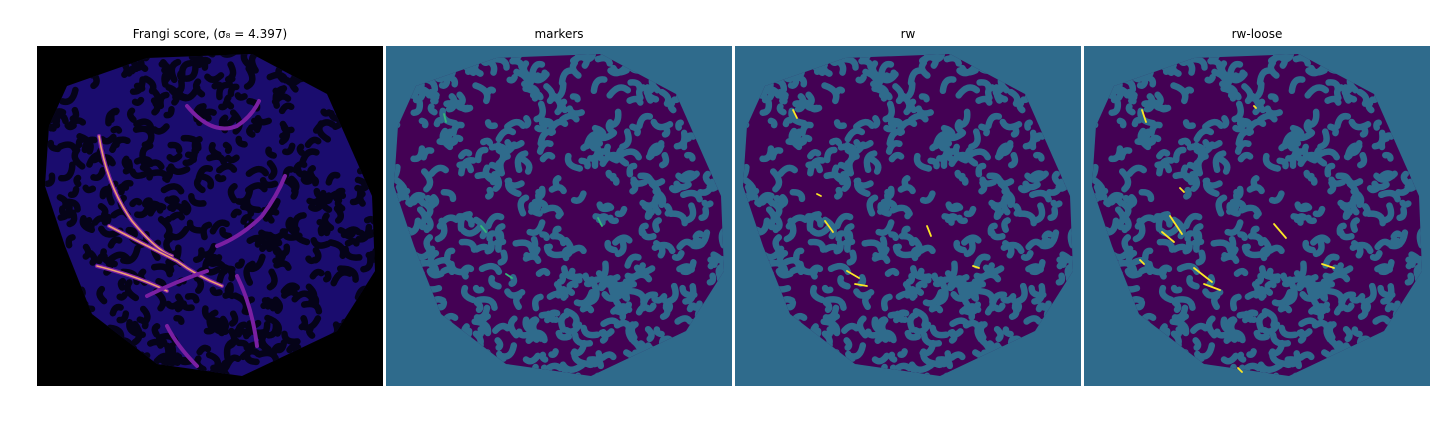 The height and width of the screenshot is (432, 1440). What do you see at coordinates (210, 34) in the screenshot?
I see `panel-title: Frangi score, (σ₈ = 4.397)` at bounding box center [210, 34].